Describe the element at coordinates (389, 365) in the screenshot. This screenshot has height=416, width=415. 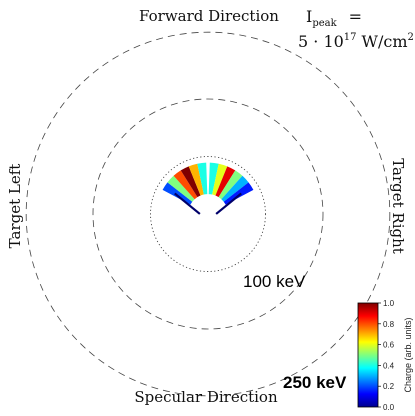
I see `colorbar-tick-label: 0.4` at that location.